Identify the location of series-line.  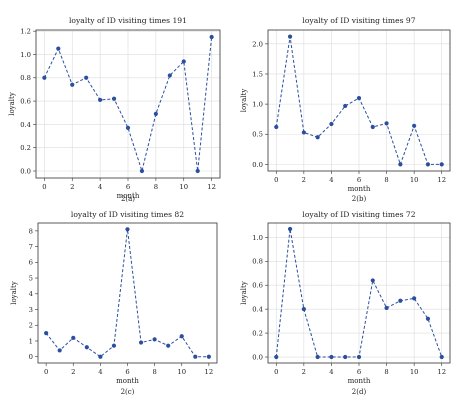
(127, 293).